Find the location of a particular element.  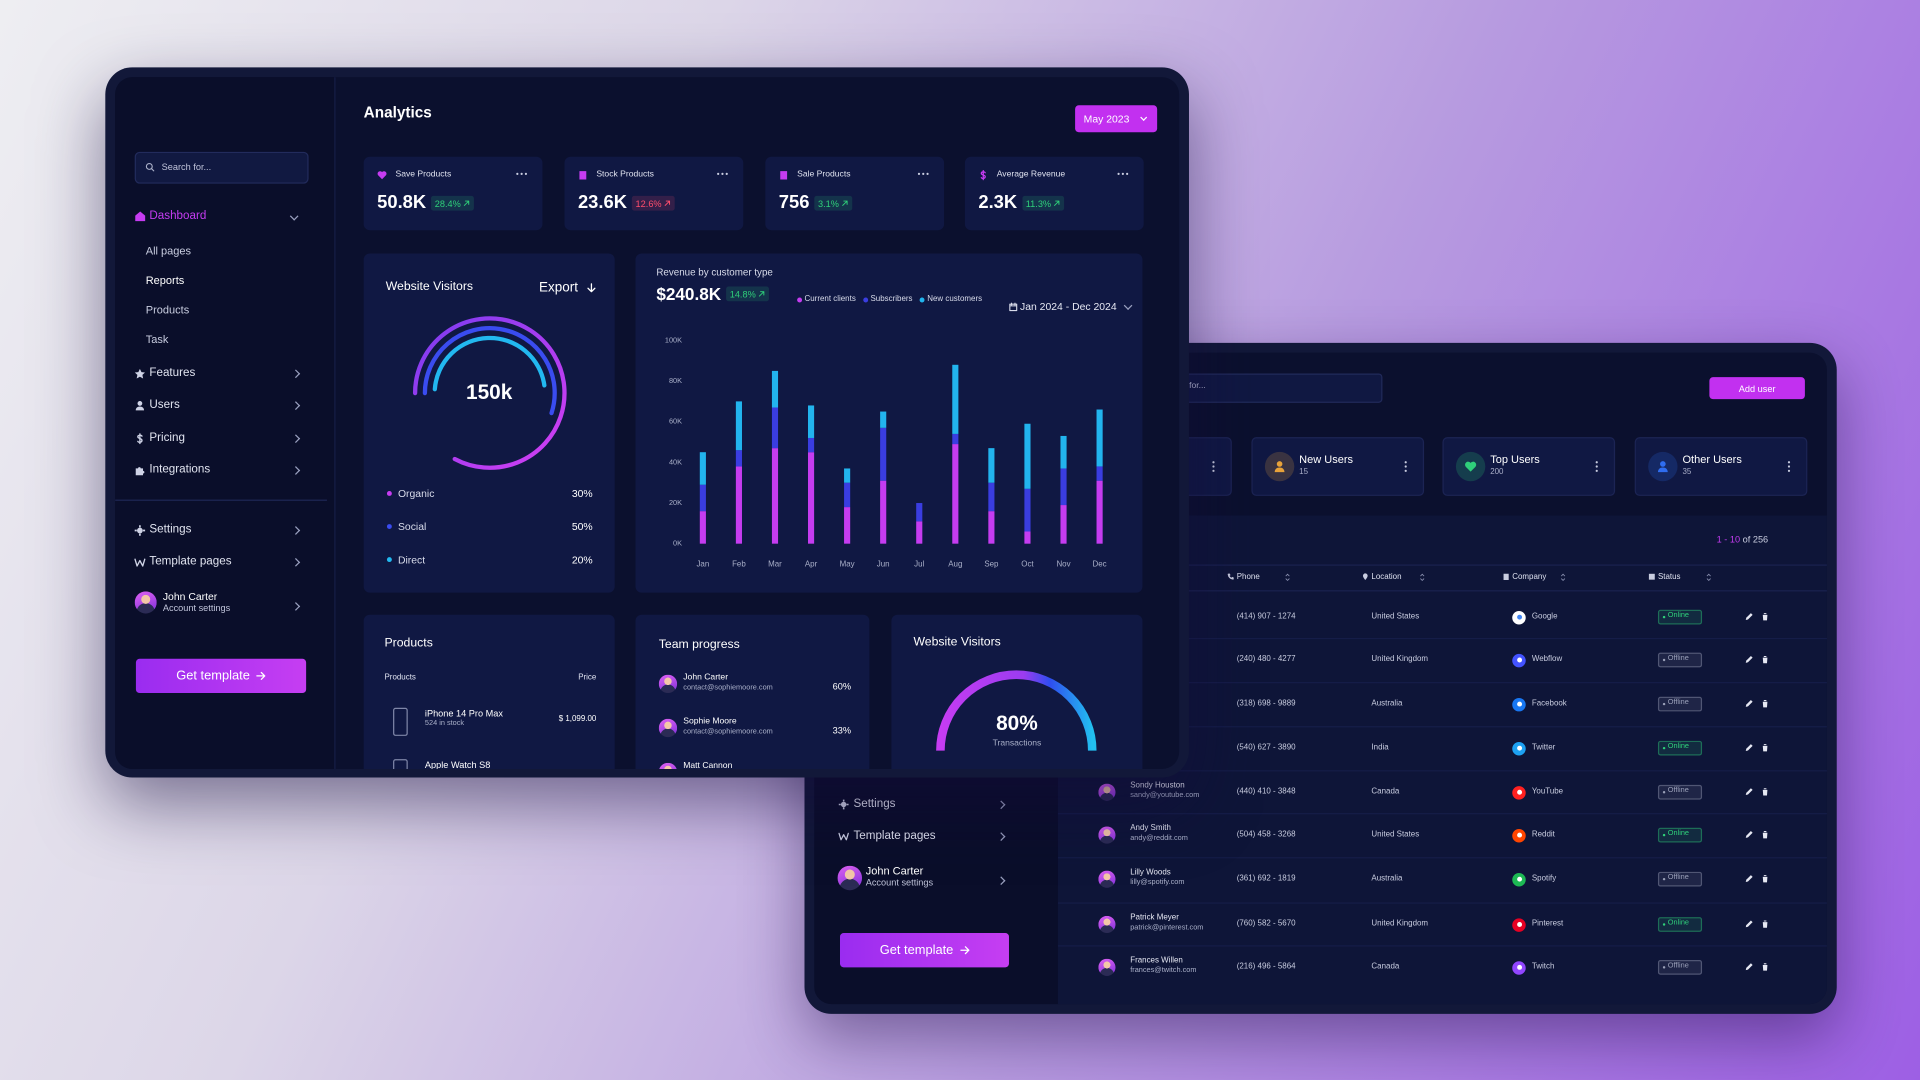

add-user-button: Add user is located at coordinates (1757, 388).